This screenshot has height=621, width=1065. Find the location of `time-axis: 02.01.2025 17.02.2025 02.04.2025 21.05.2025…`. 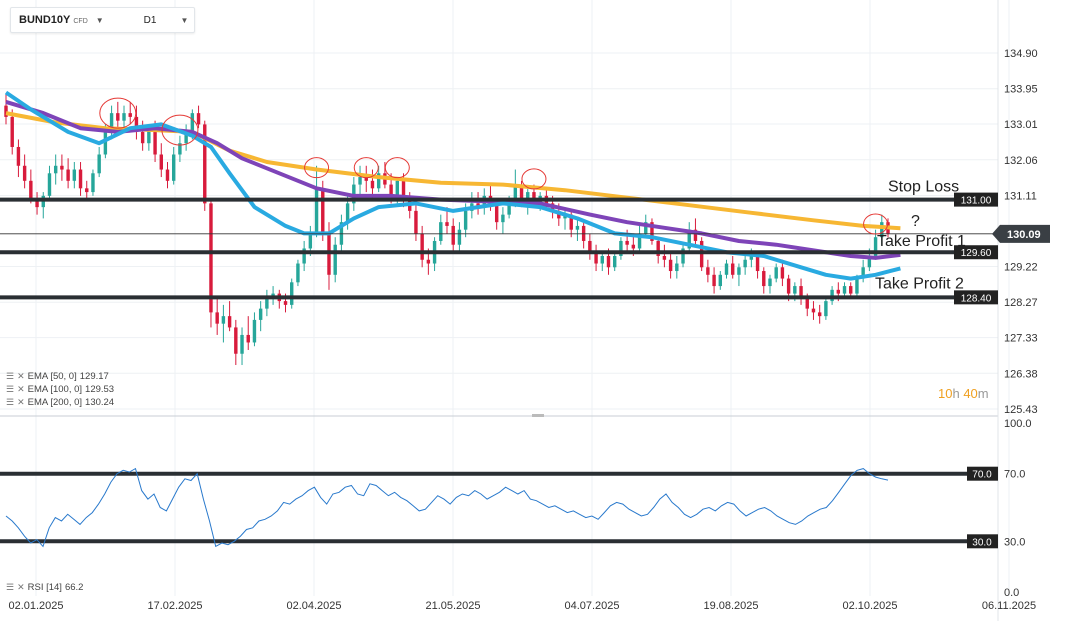

time-axis: 02.01.2025 17.02.2025 02.04.2025 21.05.2025… is located at coordinates (522, 606).